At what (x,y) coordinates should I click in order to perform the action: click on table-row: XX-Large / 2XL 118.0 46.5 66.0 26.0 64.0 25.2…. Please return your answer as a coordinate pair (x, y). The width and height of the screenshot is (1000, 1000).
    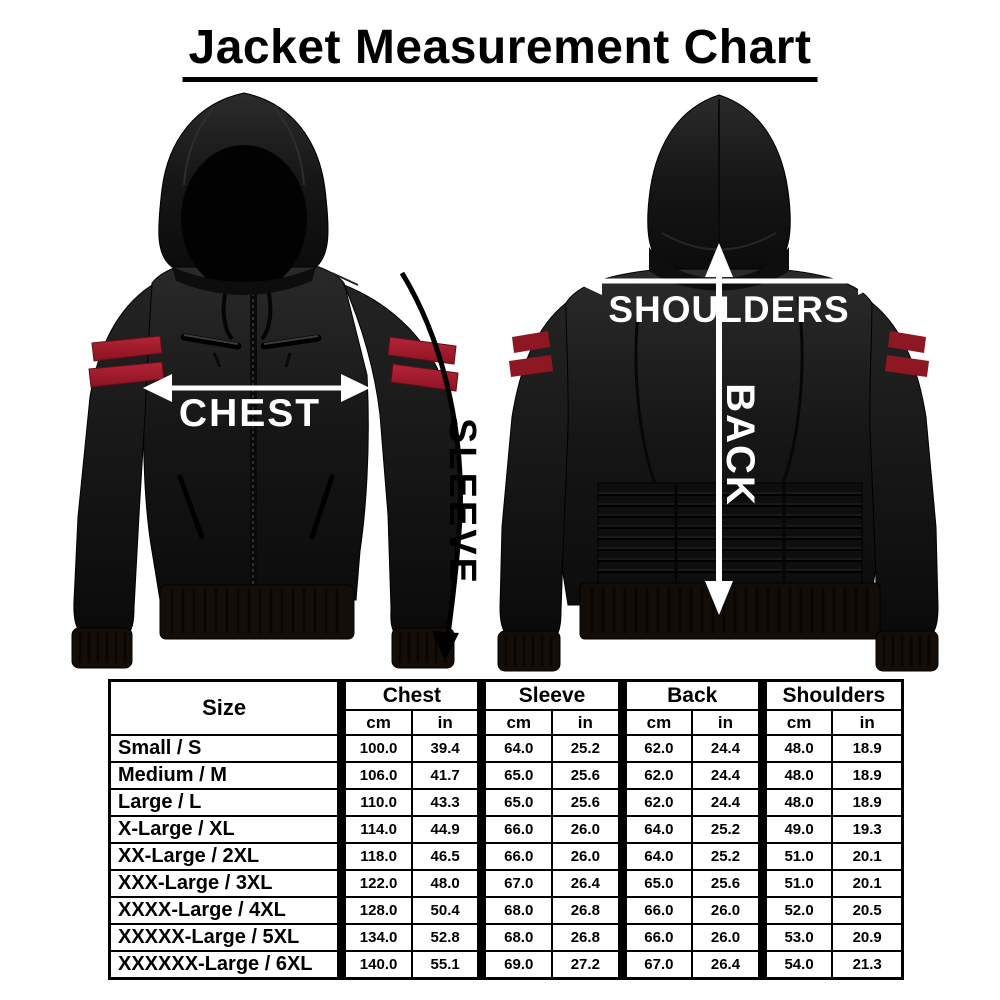
    Looking at the image, I should click on (506, 856).